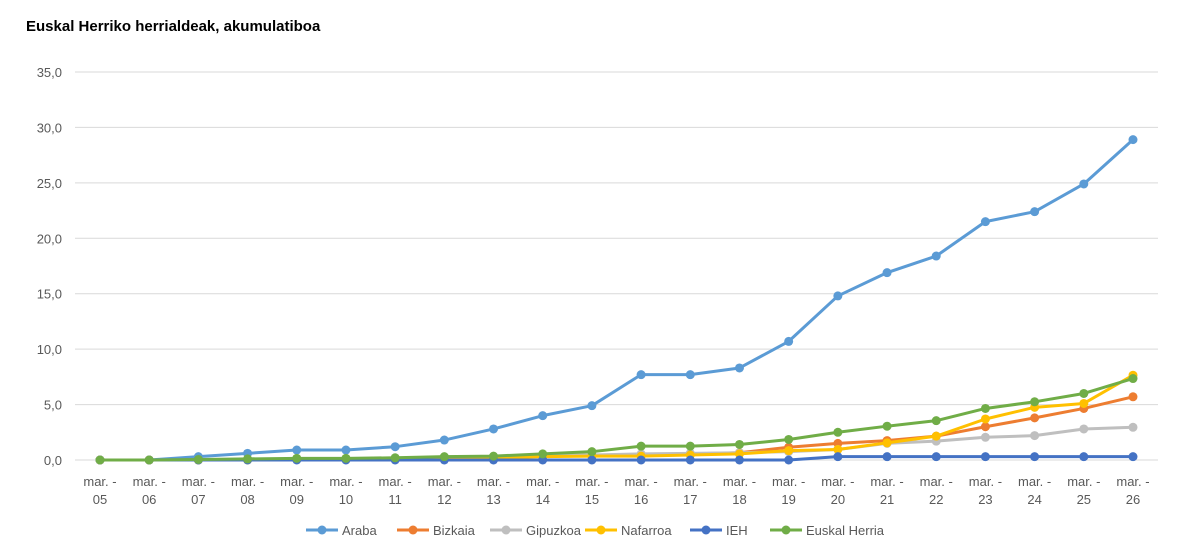 Image resolution: width=1200 pixels, height=556 pixels. I want to click on x-tick-label: mar. -25, so click(1083, 490).